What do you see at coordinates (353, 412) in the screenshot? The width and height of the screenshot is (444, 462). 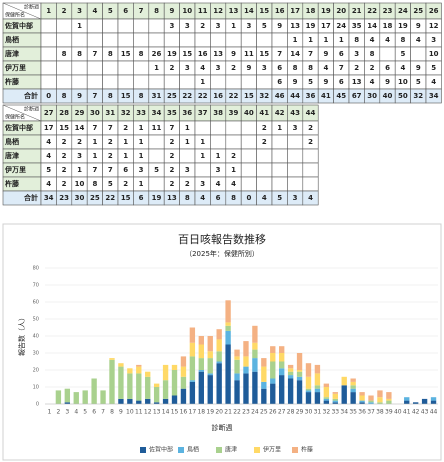 I see `x-tick-label: 35` at bounding box center [353, 412].